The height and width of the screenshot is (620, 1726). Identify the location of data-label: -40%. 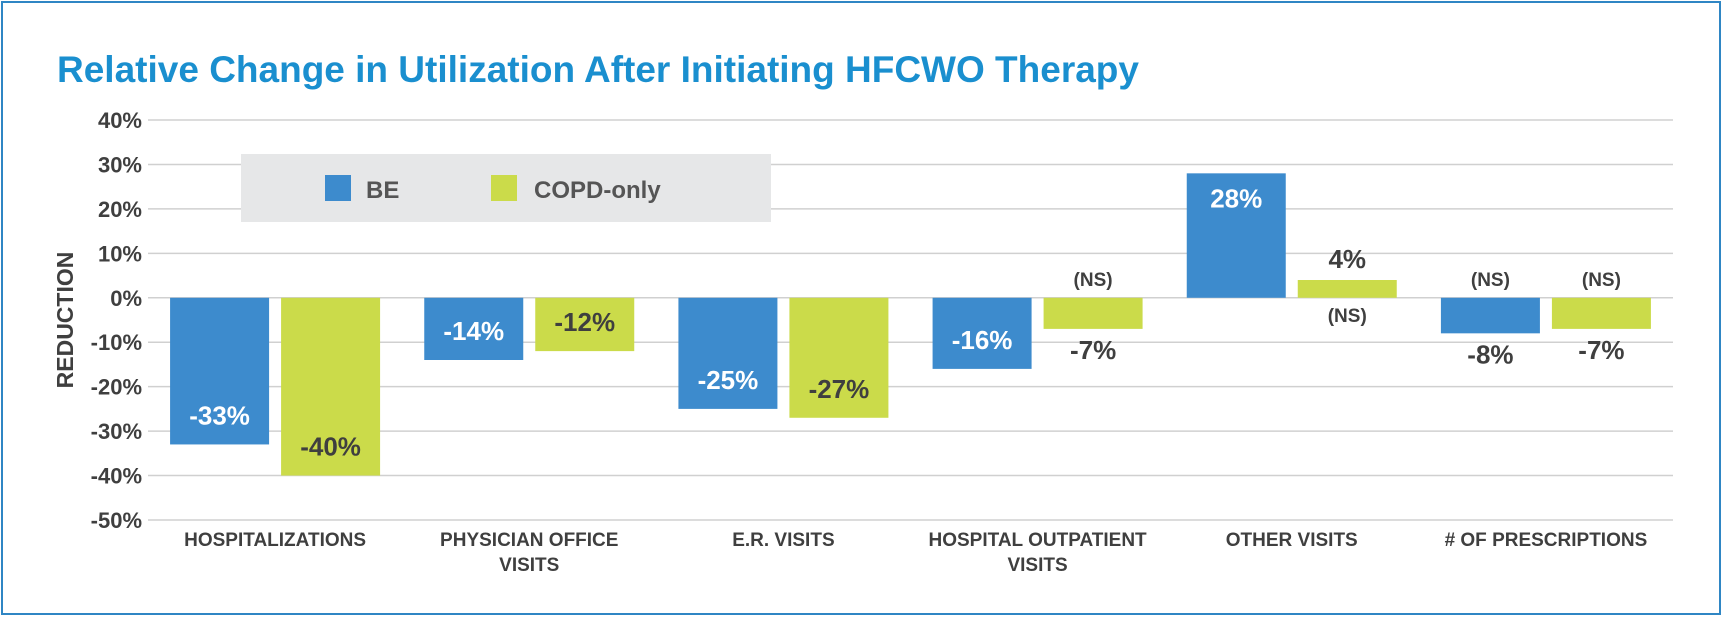
(330, 447).